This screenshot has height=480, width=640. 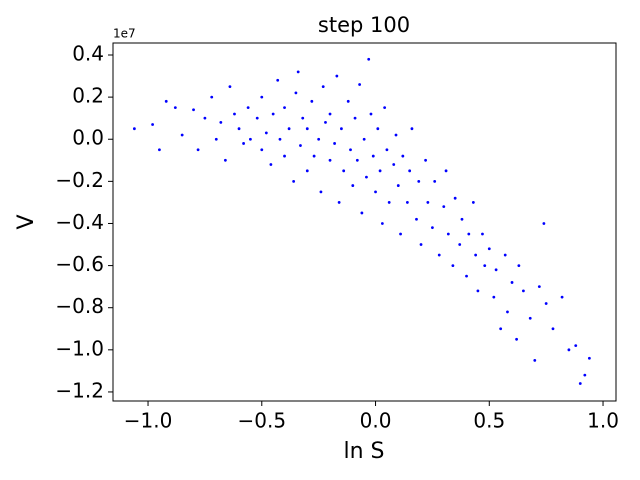 I want to click on x-tick-label: 1.0, so click(x=603, y=421).